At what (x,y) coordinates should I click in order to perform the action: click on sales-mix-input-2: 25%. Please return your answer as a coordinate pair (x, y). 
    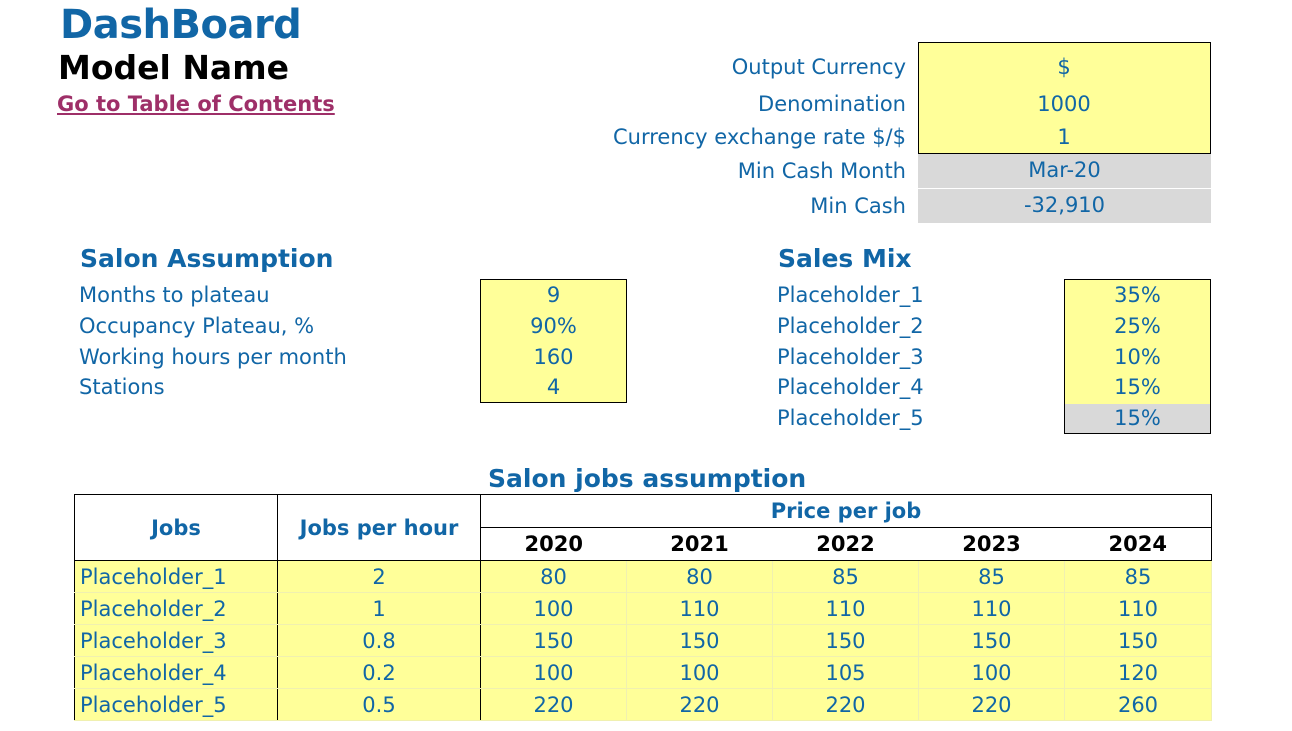
    Looking at the image, I should click on (1137, 326).